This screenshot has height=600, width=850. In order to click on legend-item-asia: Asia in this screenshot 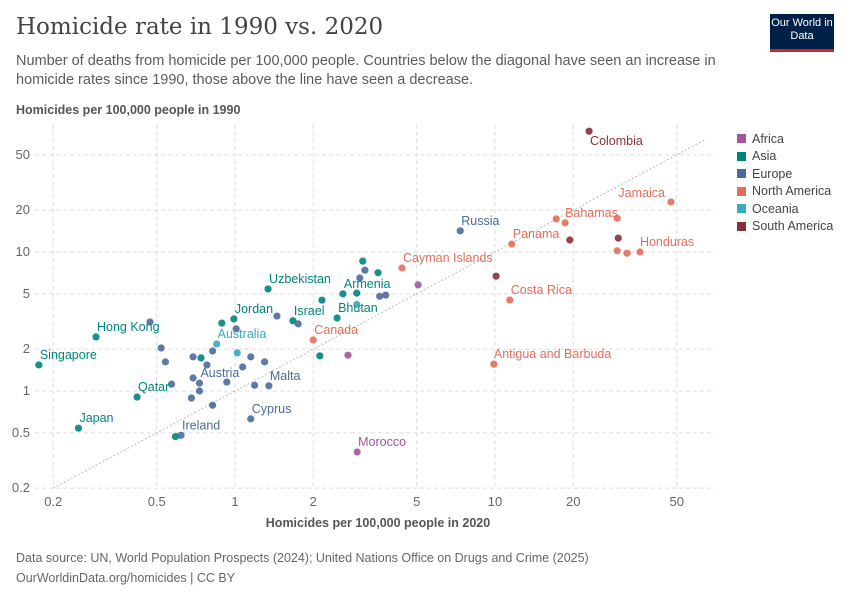, I will do `click(785, 157)`.